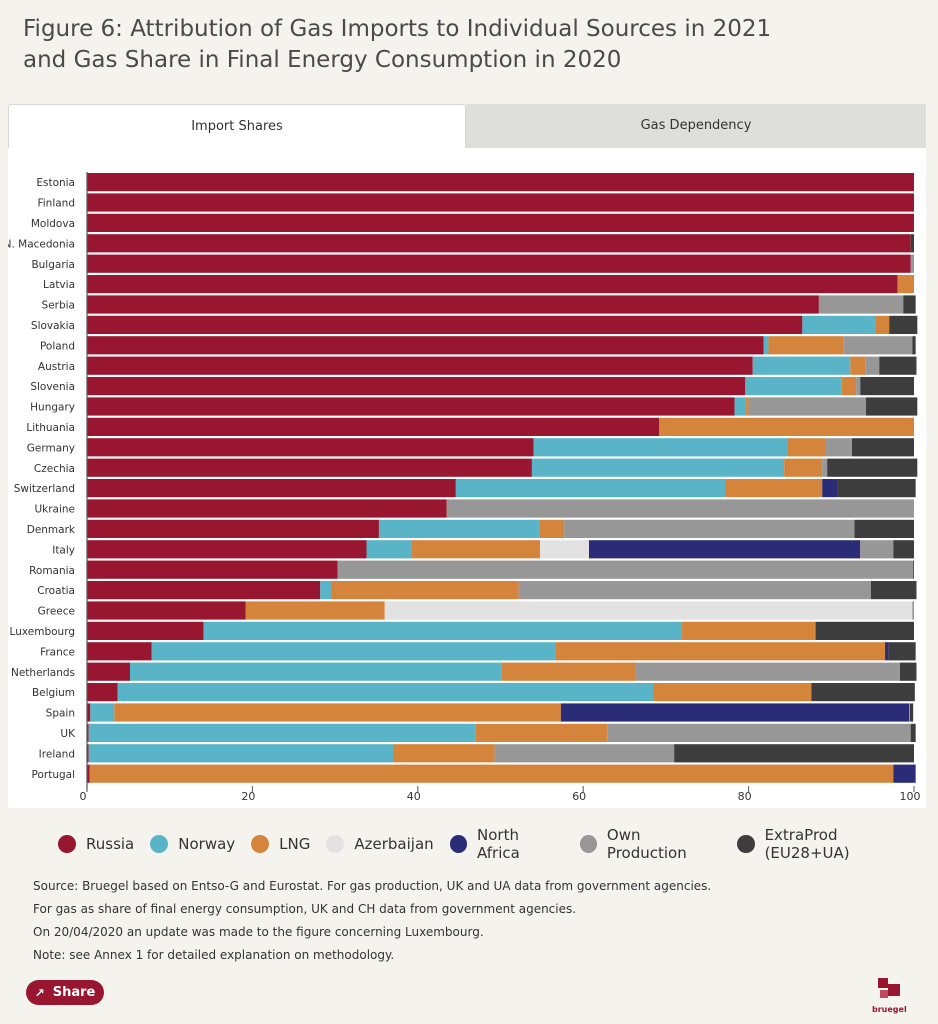  What do you see at coordinates (564, 549) in the screenshot?
I see `bar-segment-azerbaijan` at bounding box center [564, 549].